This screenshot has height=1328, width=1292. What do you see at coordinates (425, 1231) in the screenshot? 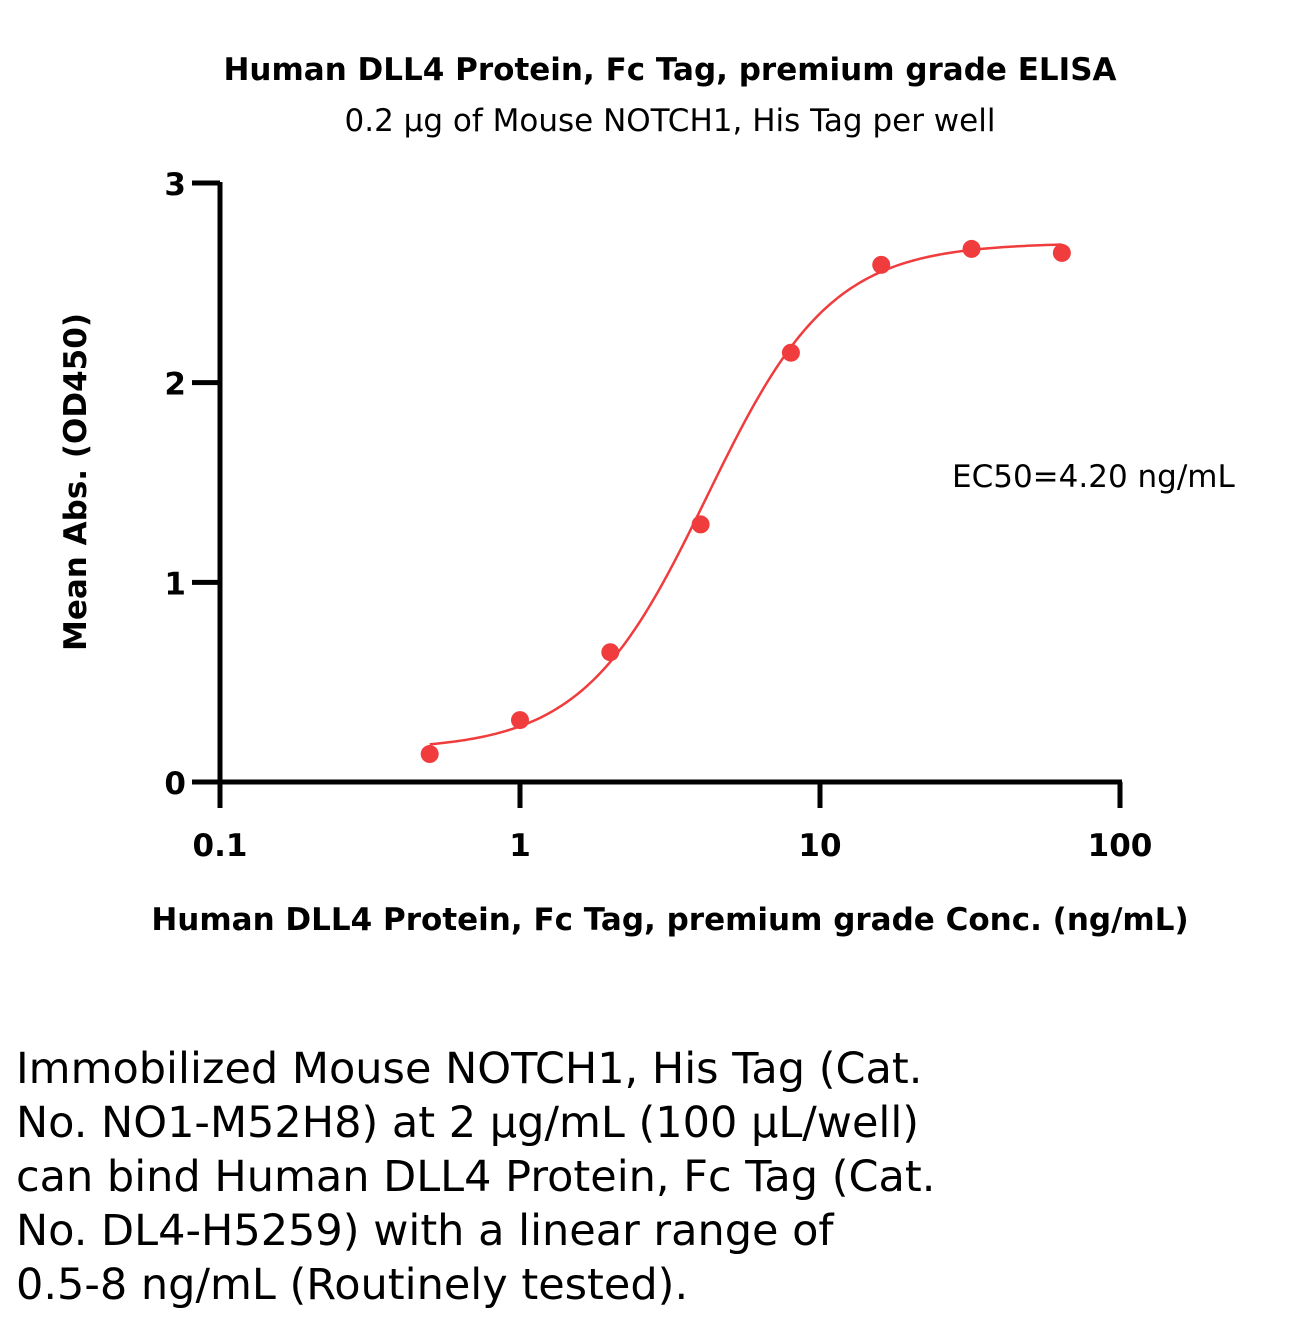
I see `caption-line: No. DL4-H5259) with a linear range of` at bounding box center [425, 1231].